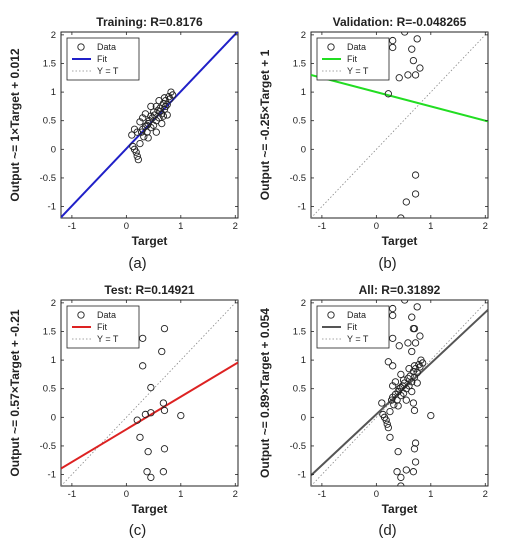 The image size is (510, 550). What do you see at coordinates (137, 263) in the screenshot?
I see `panel-label: (a)` at bounding box center [137, 263].